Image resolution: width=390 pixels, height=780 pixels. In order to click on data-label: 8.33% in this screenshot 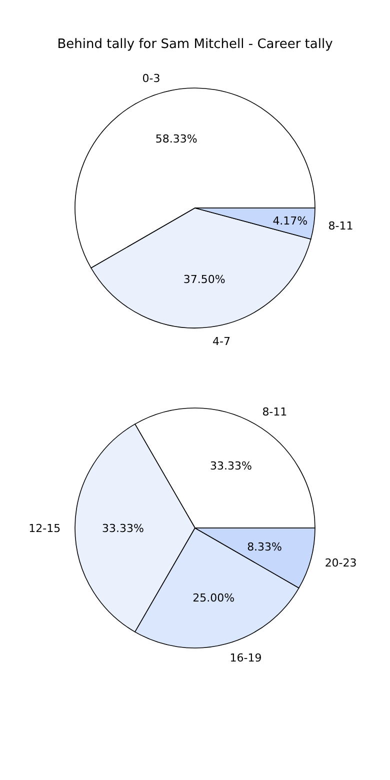, I will do `click(264, 547)`.